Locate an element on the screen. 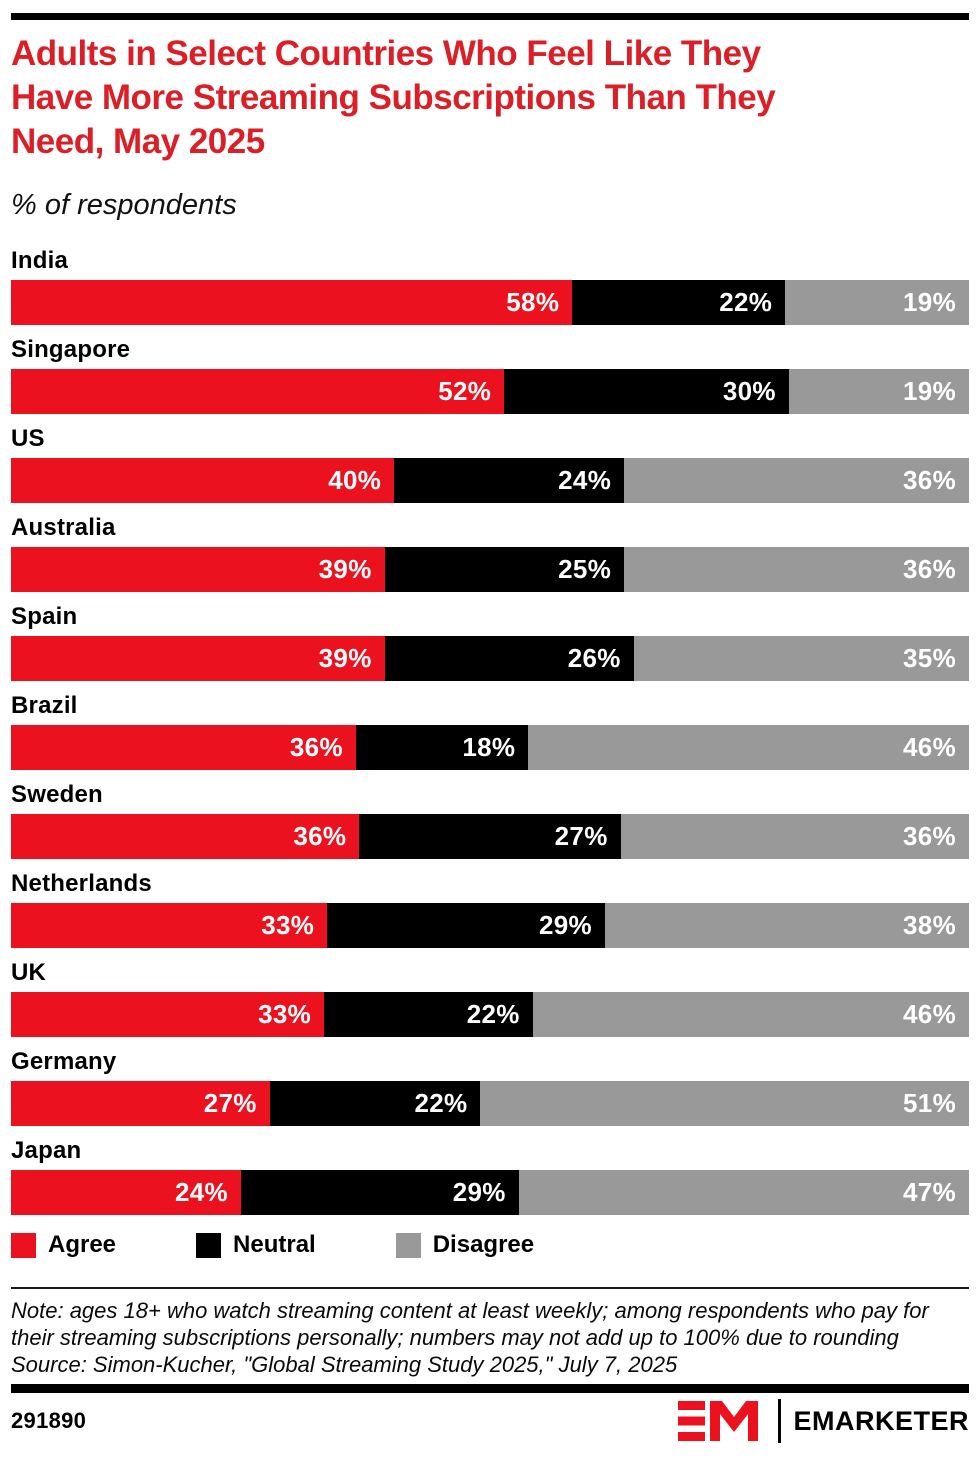  stacked-bar: 33% 29% 38% is located at coordinates (490, 926).